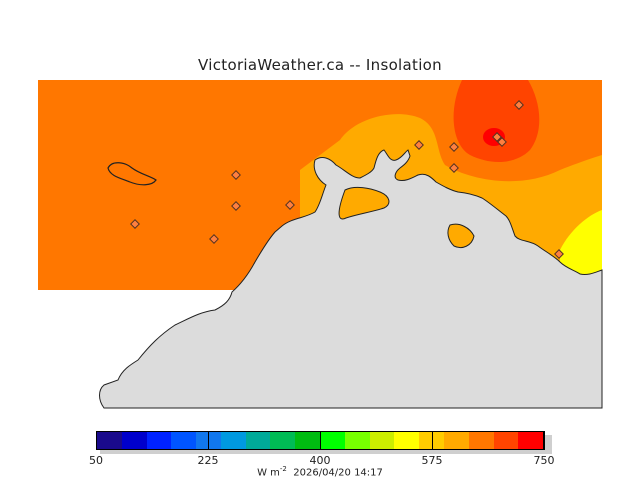  Describe the element at coordinates (320, 460) in the screenshot. I see `colorbar-tick-label: 400` at that location.